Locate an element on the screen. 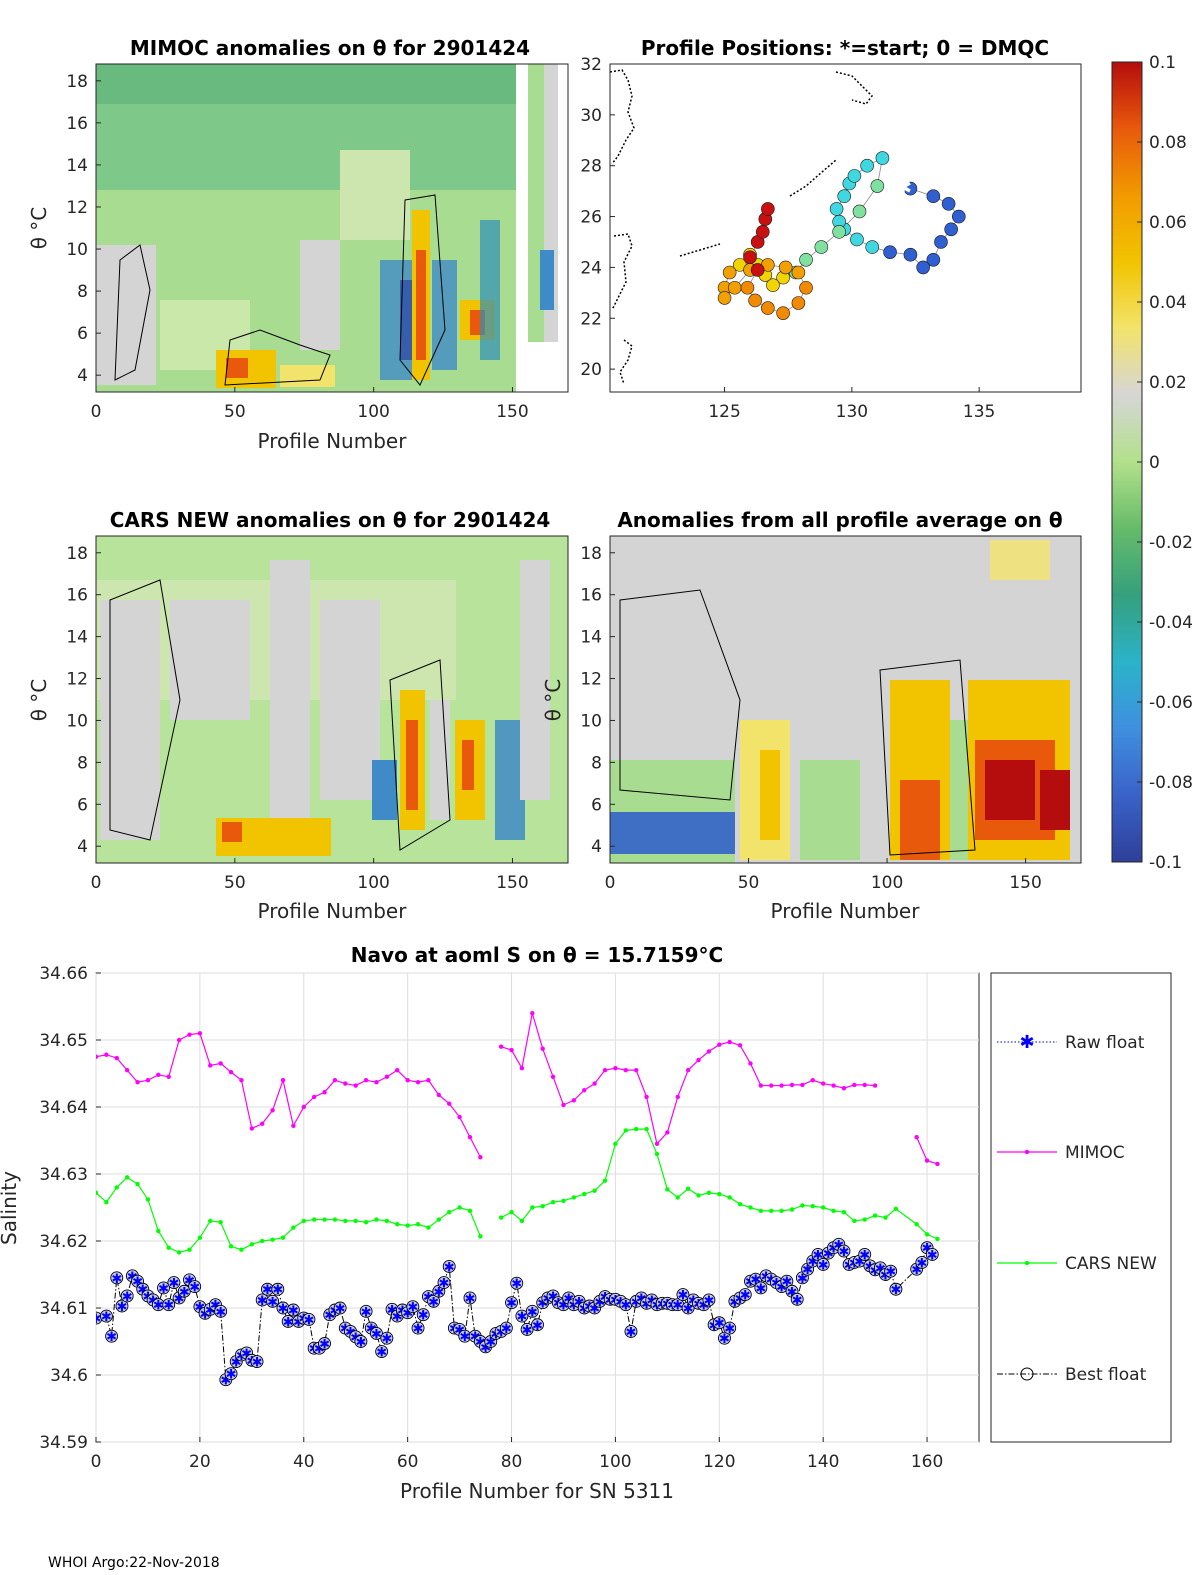 This screenshot has width=1200, height=1575. y-tick-label: 30 is located at coordinates (591, 116).